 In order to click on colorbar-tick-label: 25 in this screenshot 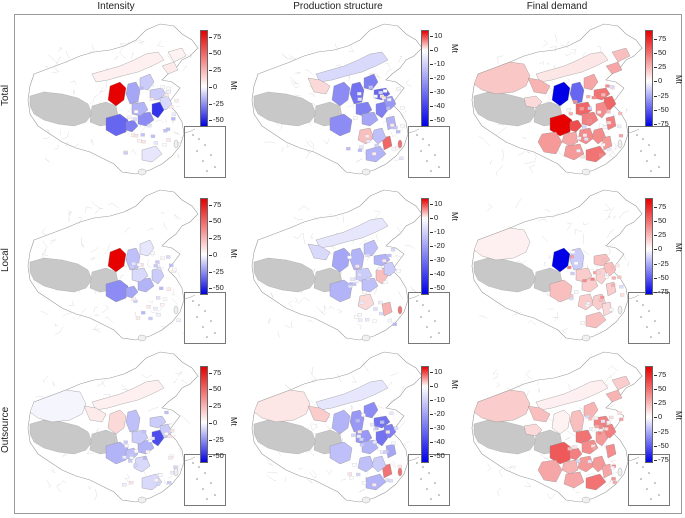, I will do `click(660, 235)`.